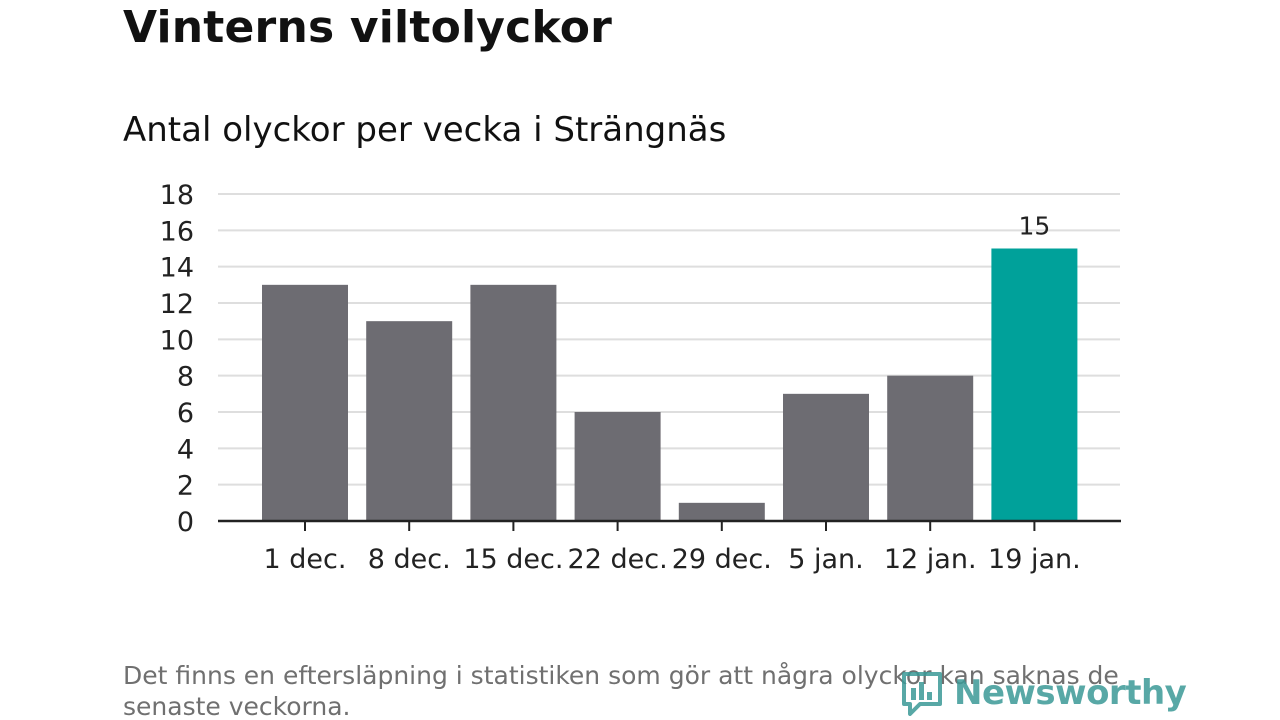 This screenshot has width=1280, height=720. Describe the element at coordinates (368, 27) in the screenshot. I see `chart-title: Vinterns viltolyckor` at that location.